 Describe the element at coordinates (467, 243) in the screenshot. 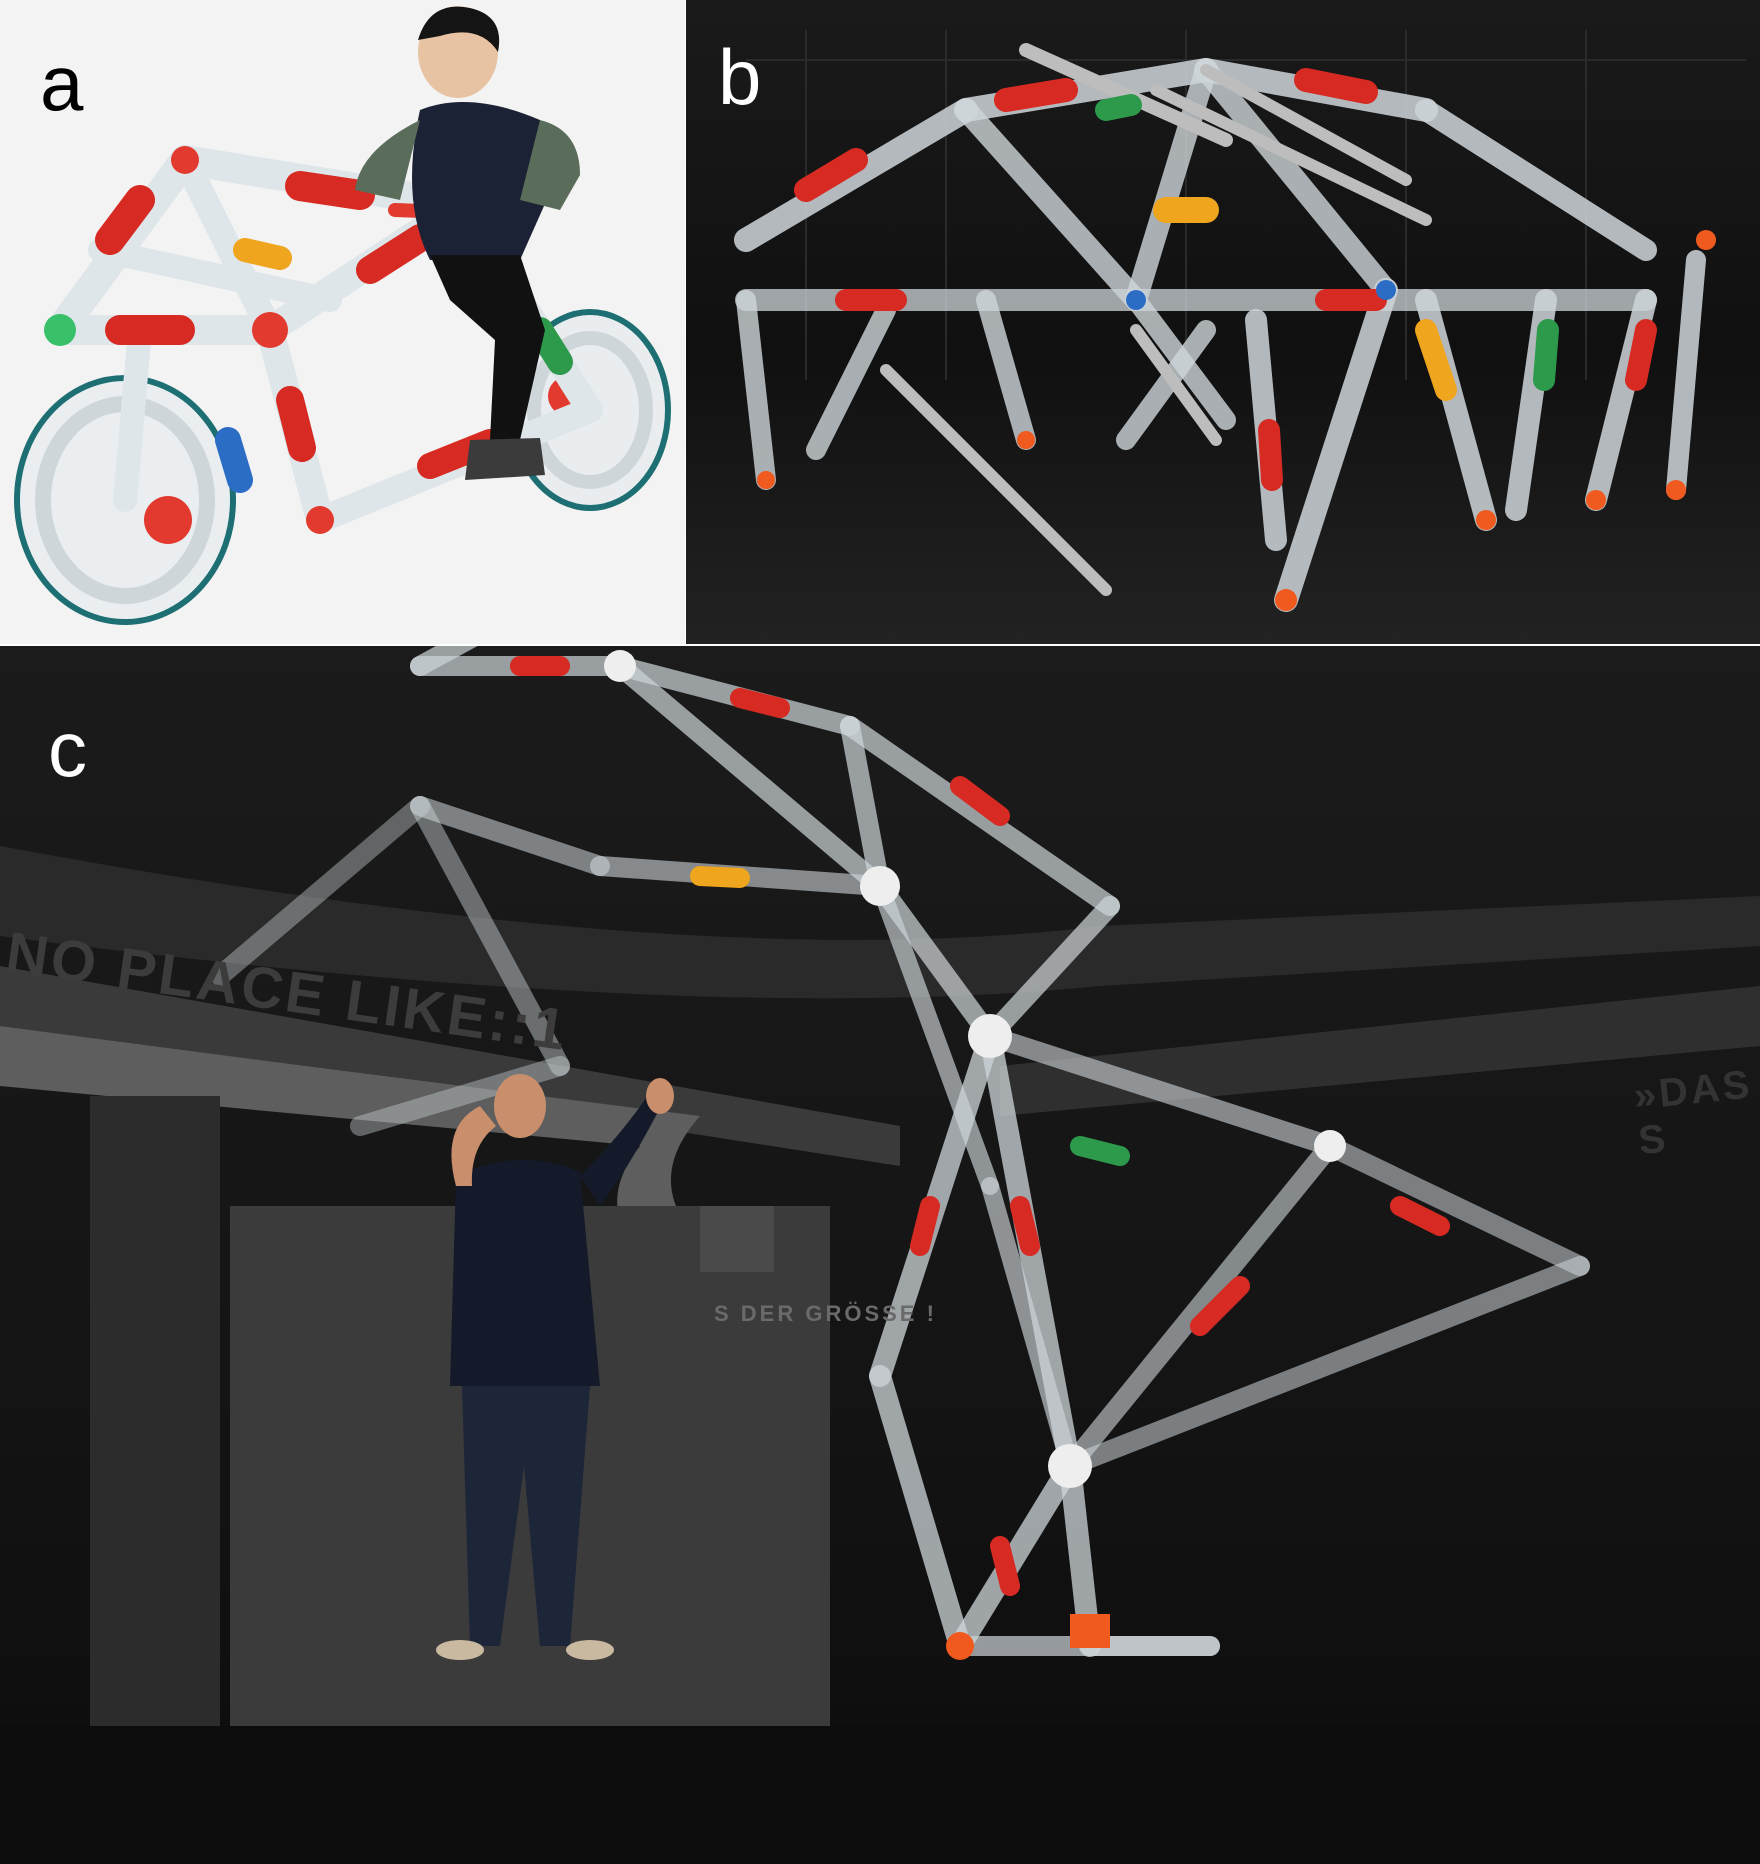

I see `rider-figure` at that location.